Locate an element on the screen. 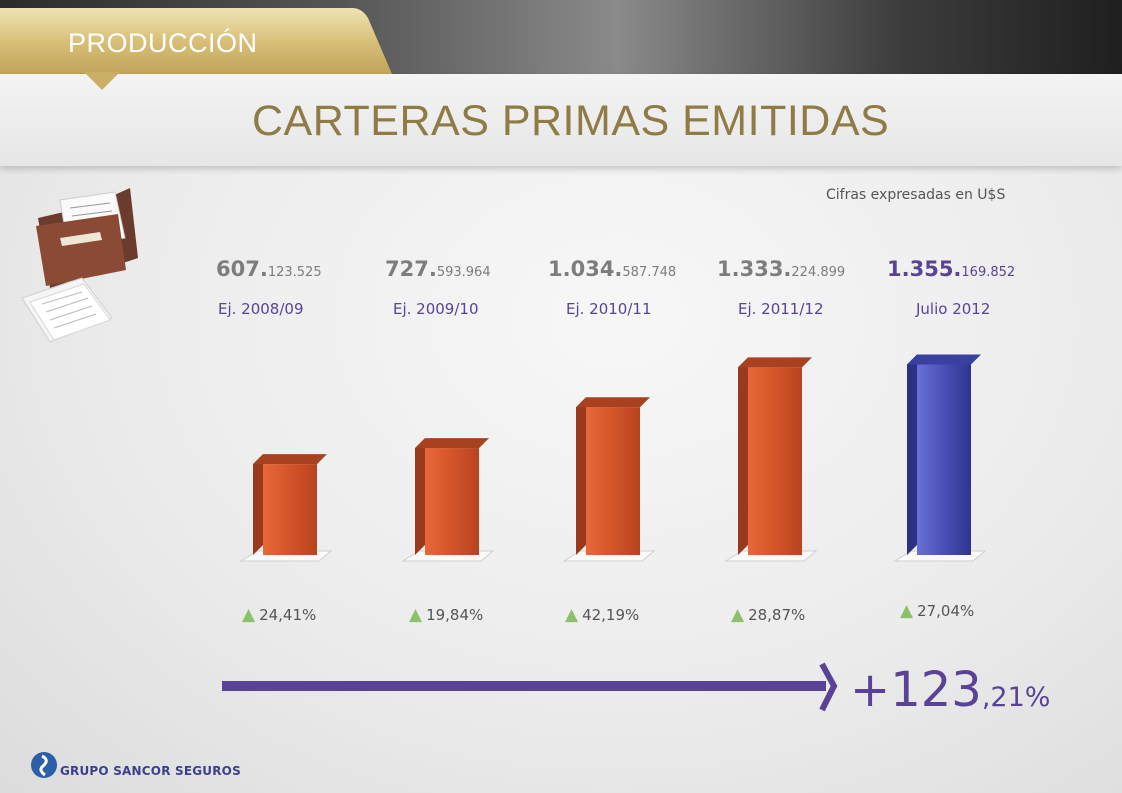  total-growth-major: +123 is located at coordinates (916, 690).